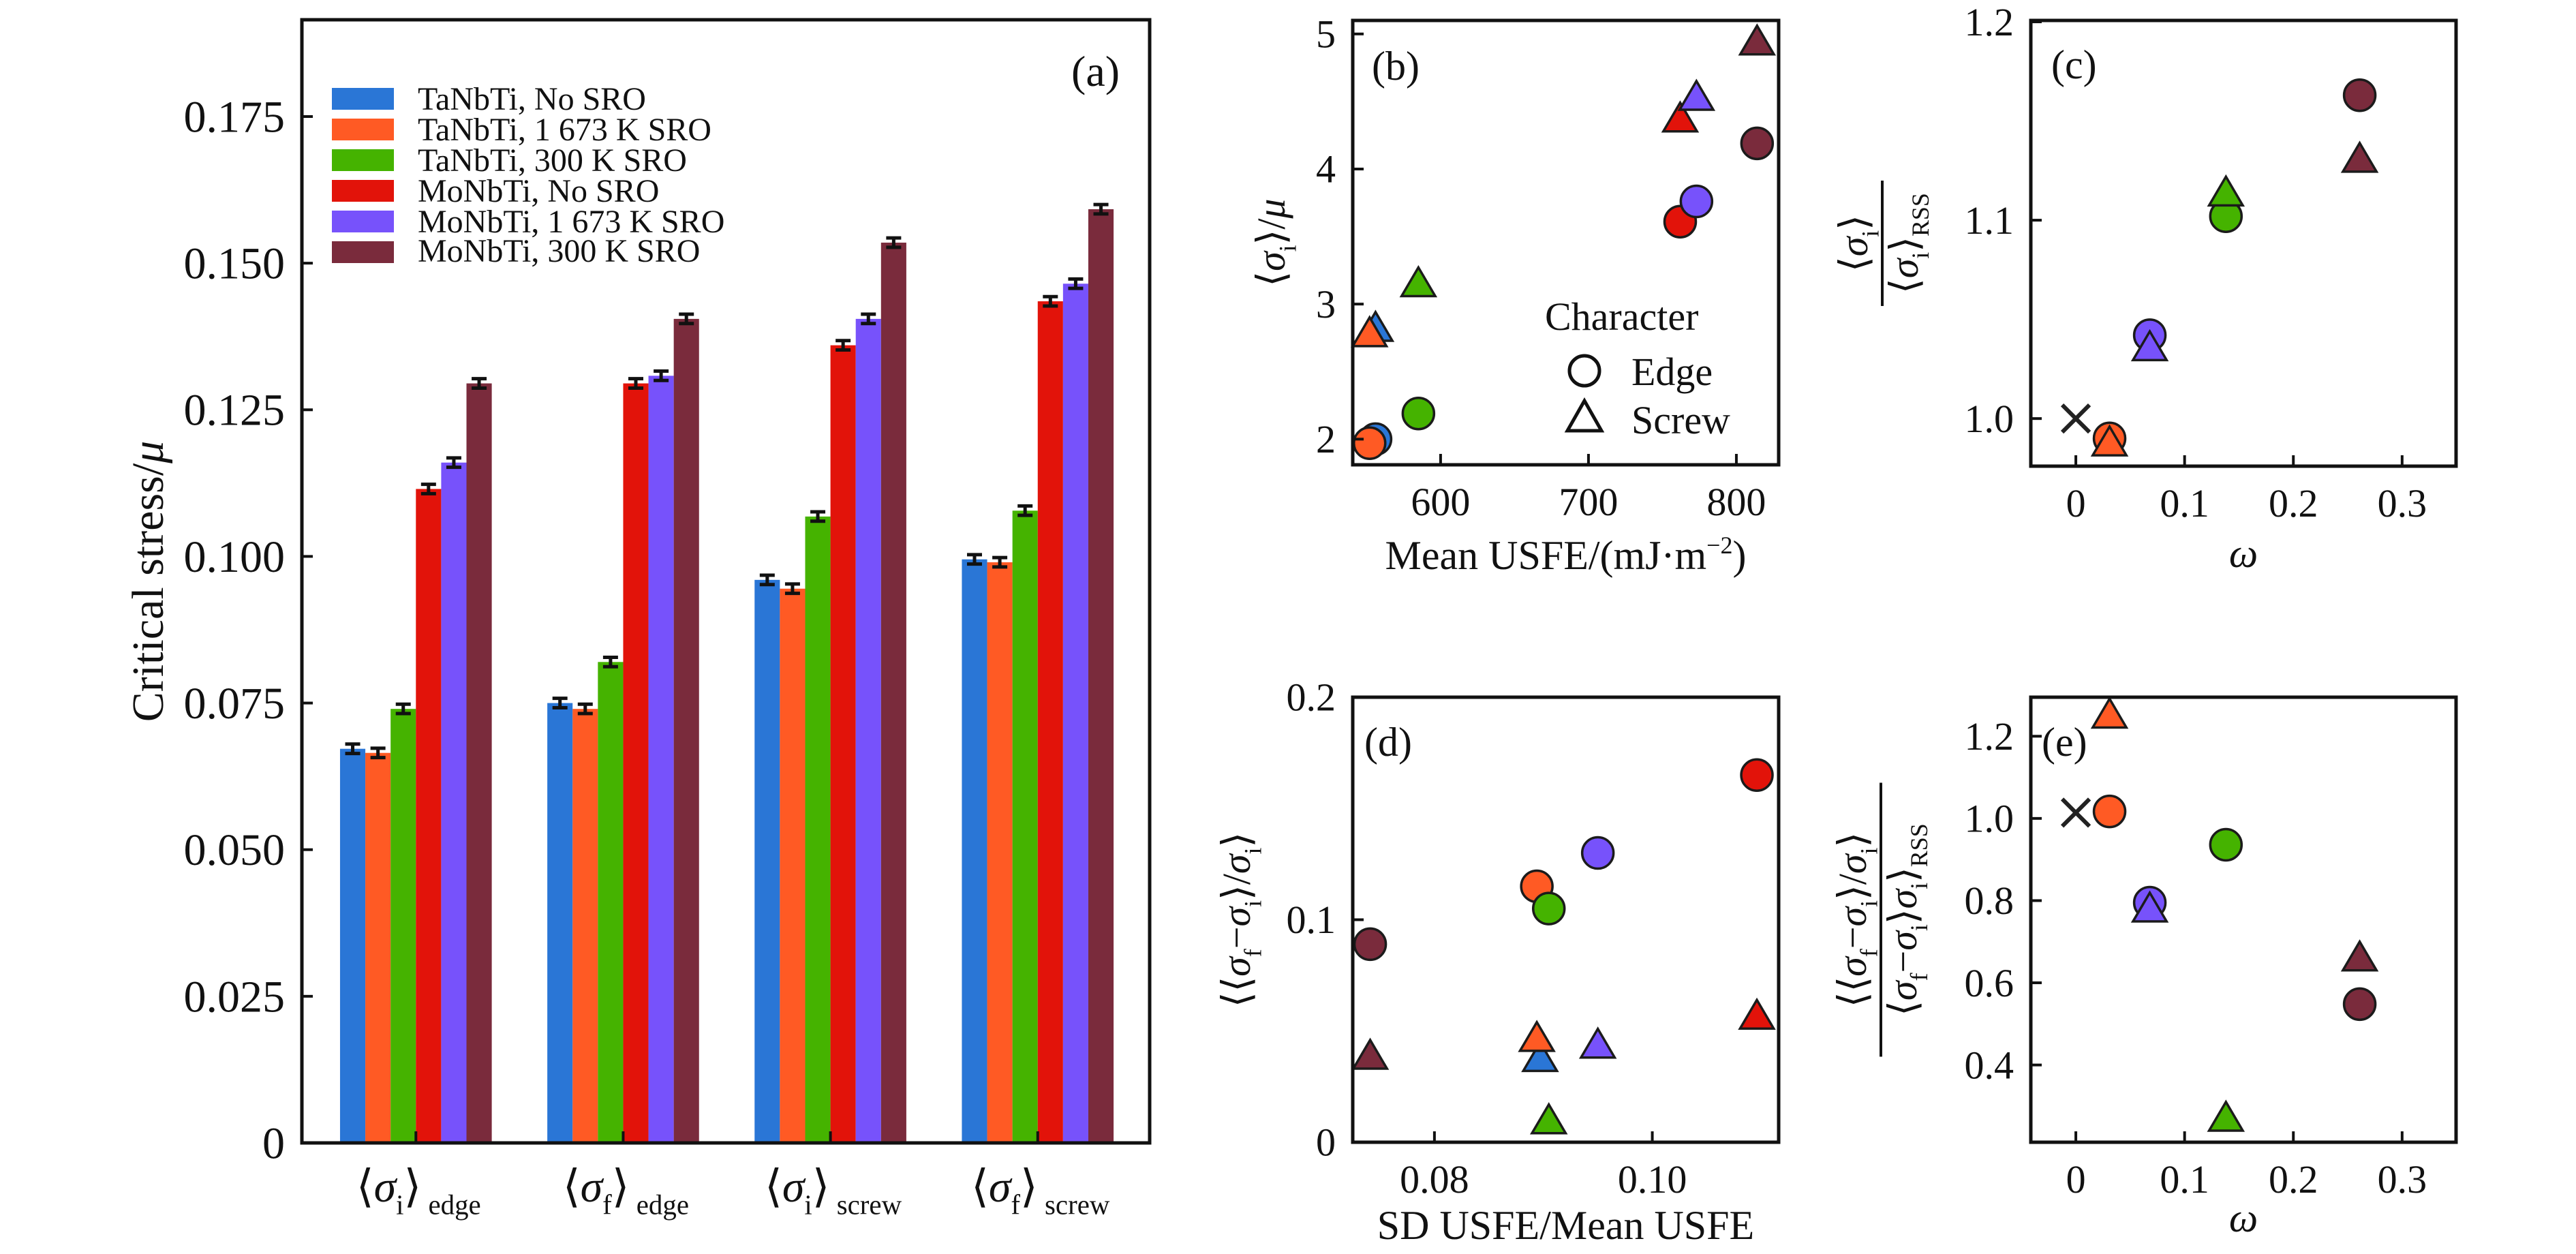  Describe the element at coordinates (564, 130) in the screenshot. I see `legend-label: TaNbTi, 1 673 K SRO` at that location.